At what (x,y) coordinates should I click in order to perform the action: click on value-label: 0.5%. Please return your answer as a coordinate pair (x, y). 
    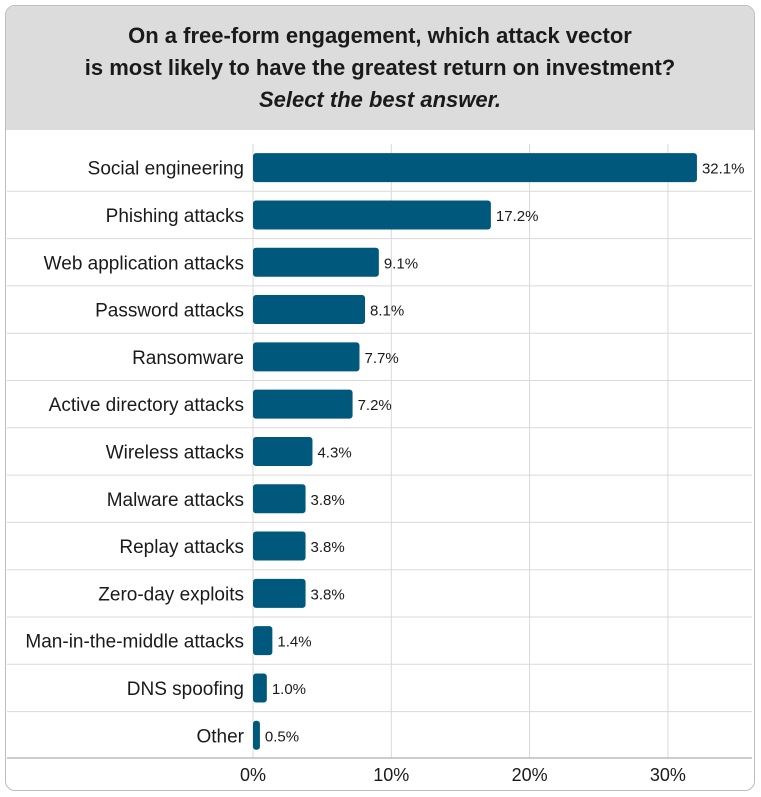
    Looking at the image, I should click on (282, 736).